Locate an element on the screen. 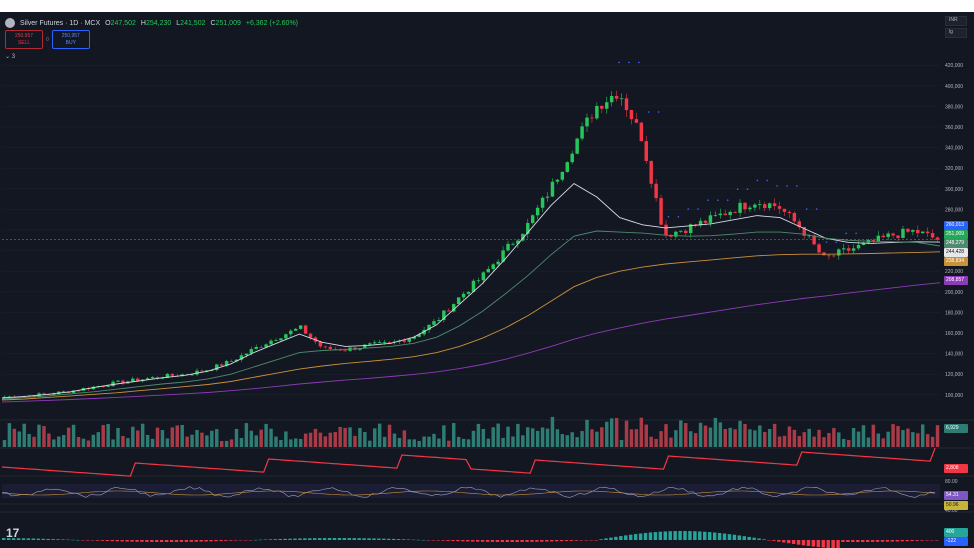 The image size is (974, 548). buy-button: 250,957 BUY is located at coordinates (70, 39).